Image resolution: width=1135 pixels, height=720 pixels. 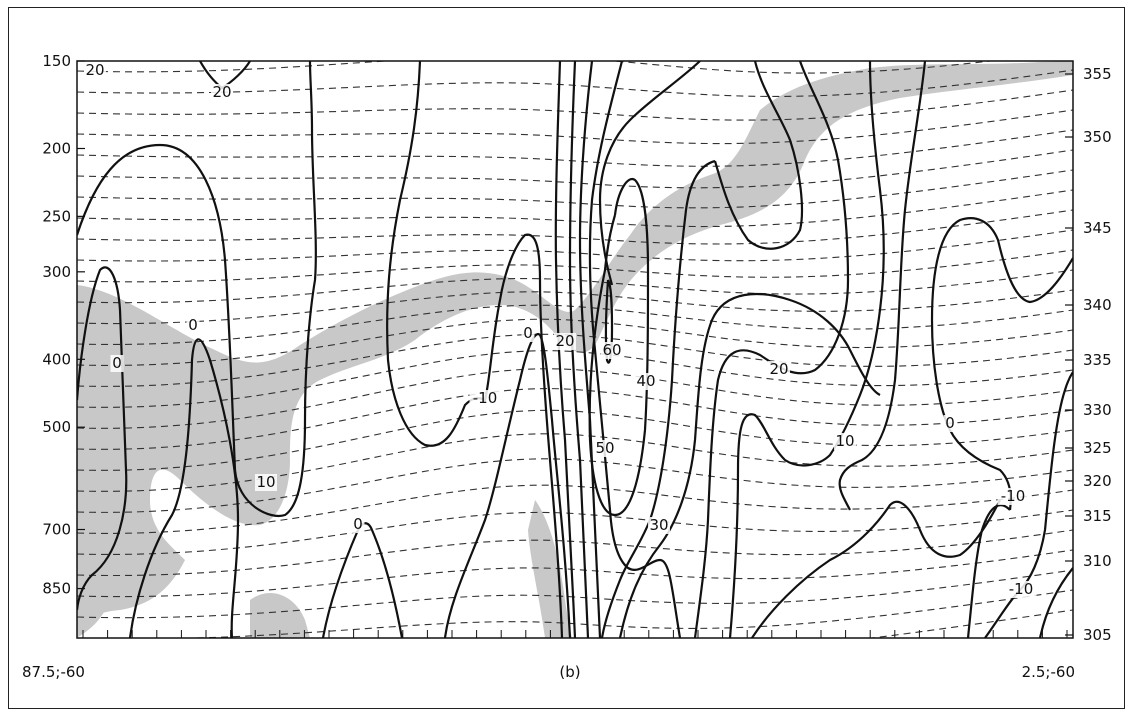 What do you see at coordinates (1097, 410) in the screenshot?
I see `right-tick-label: 330` at bounding box center [1097, 410].